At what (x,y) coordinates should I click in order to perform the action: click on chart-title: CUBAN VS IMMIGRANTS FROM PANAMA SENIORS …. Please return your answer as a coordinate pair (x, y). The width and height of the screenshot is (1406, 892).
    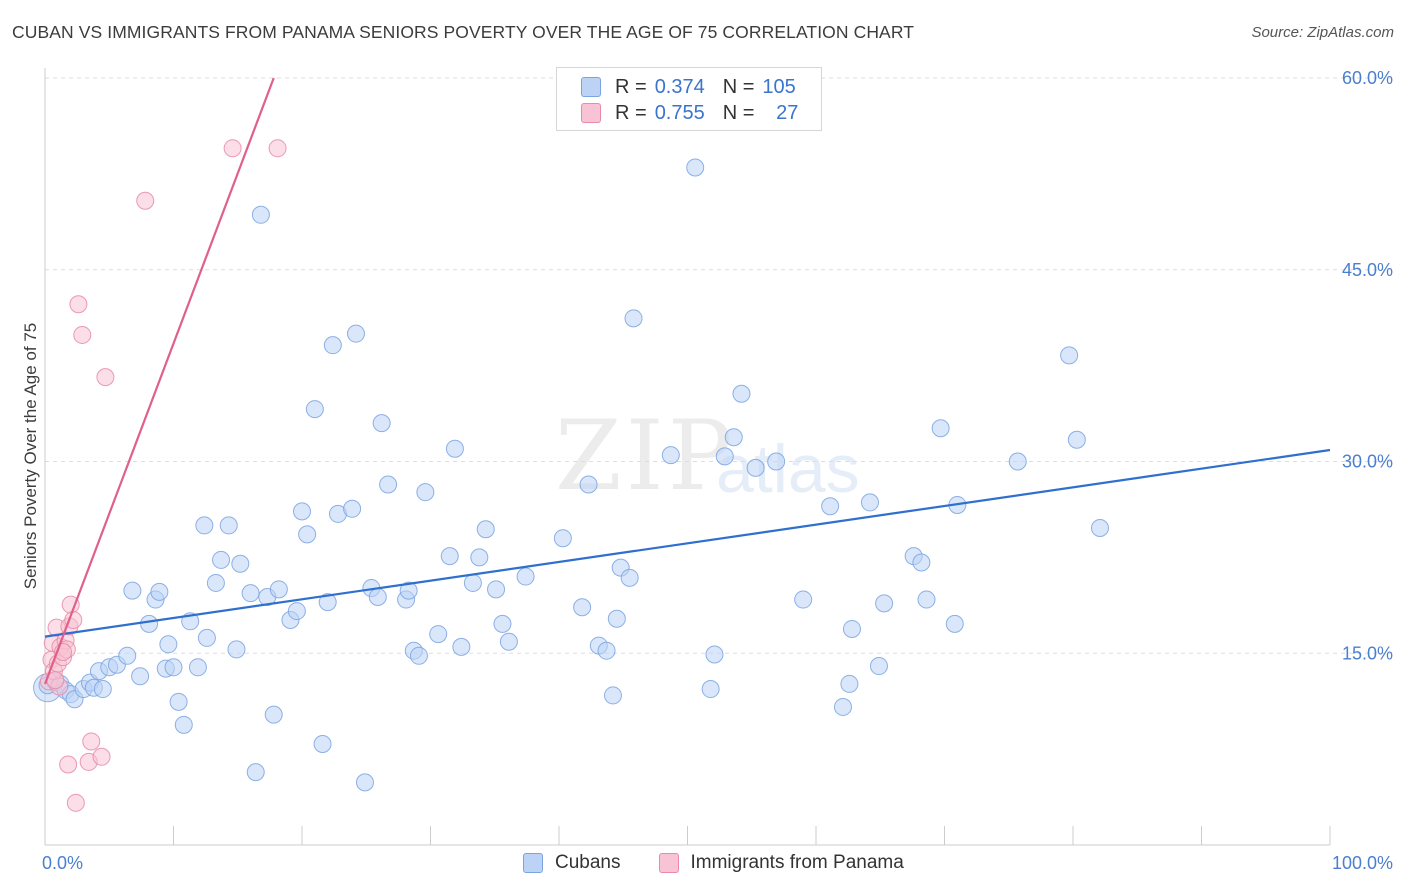
    Looking at the image, I should click on (463, 32).